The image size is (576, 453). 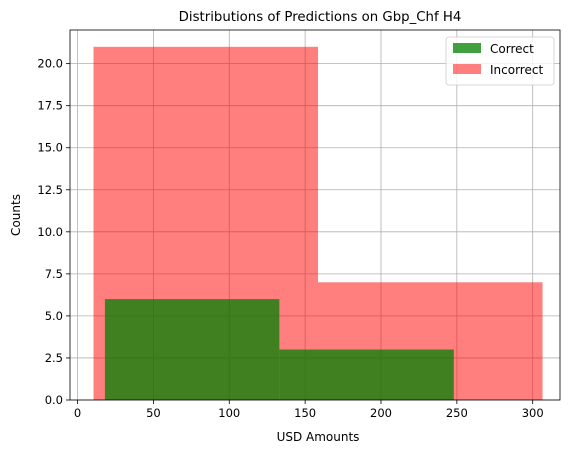 I want to click on y-tick-label: 10.0, so click(x=50, y=232).